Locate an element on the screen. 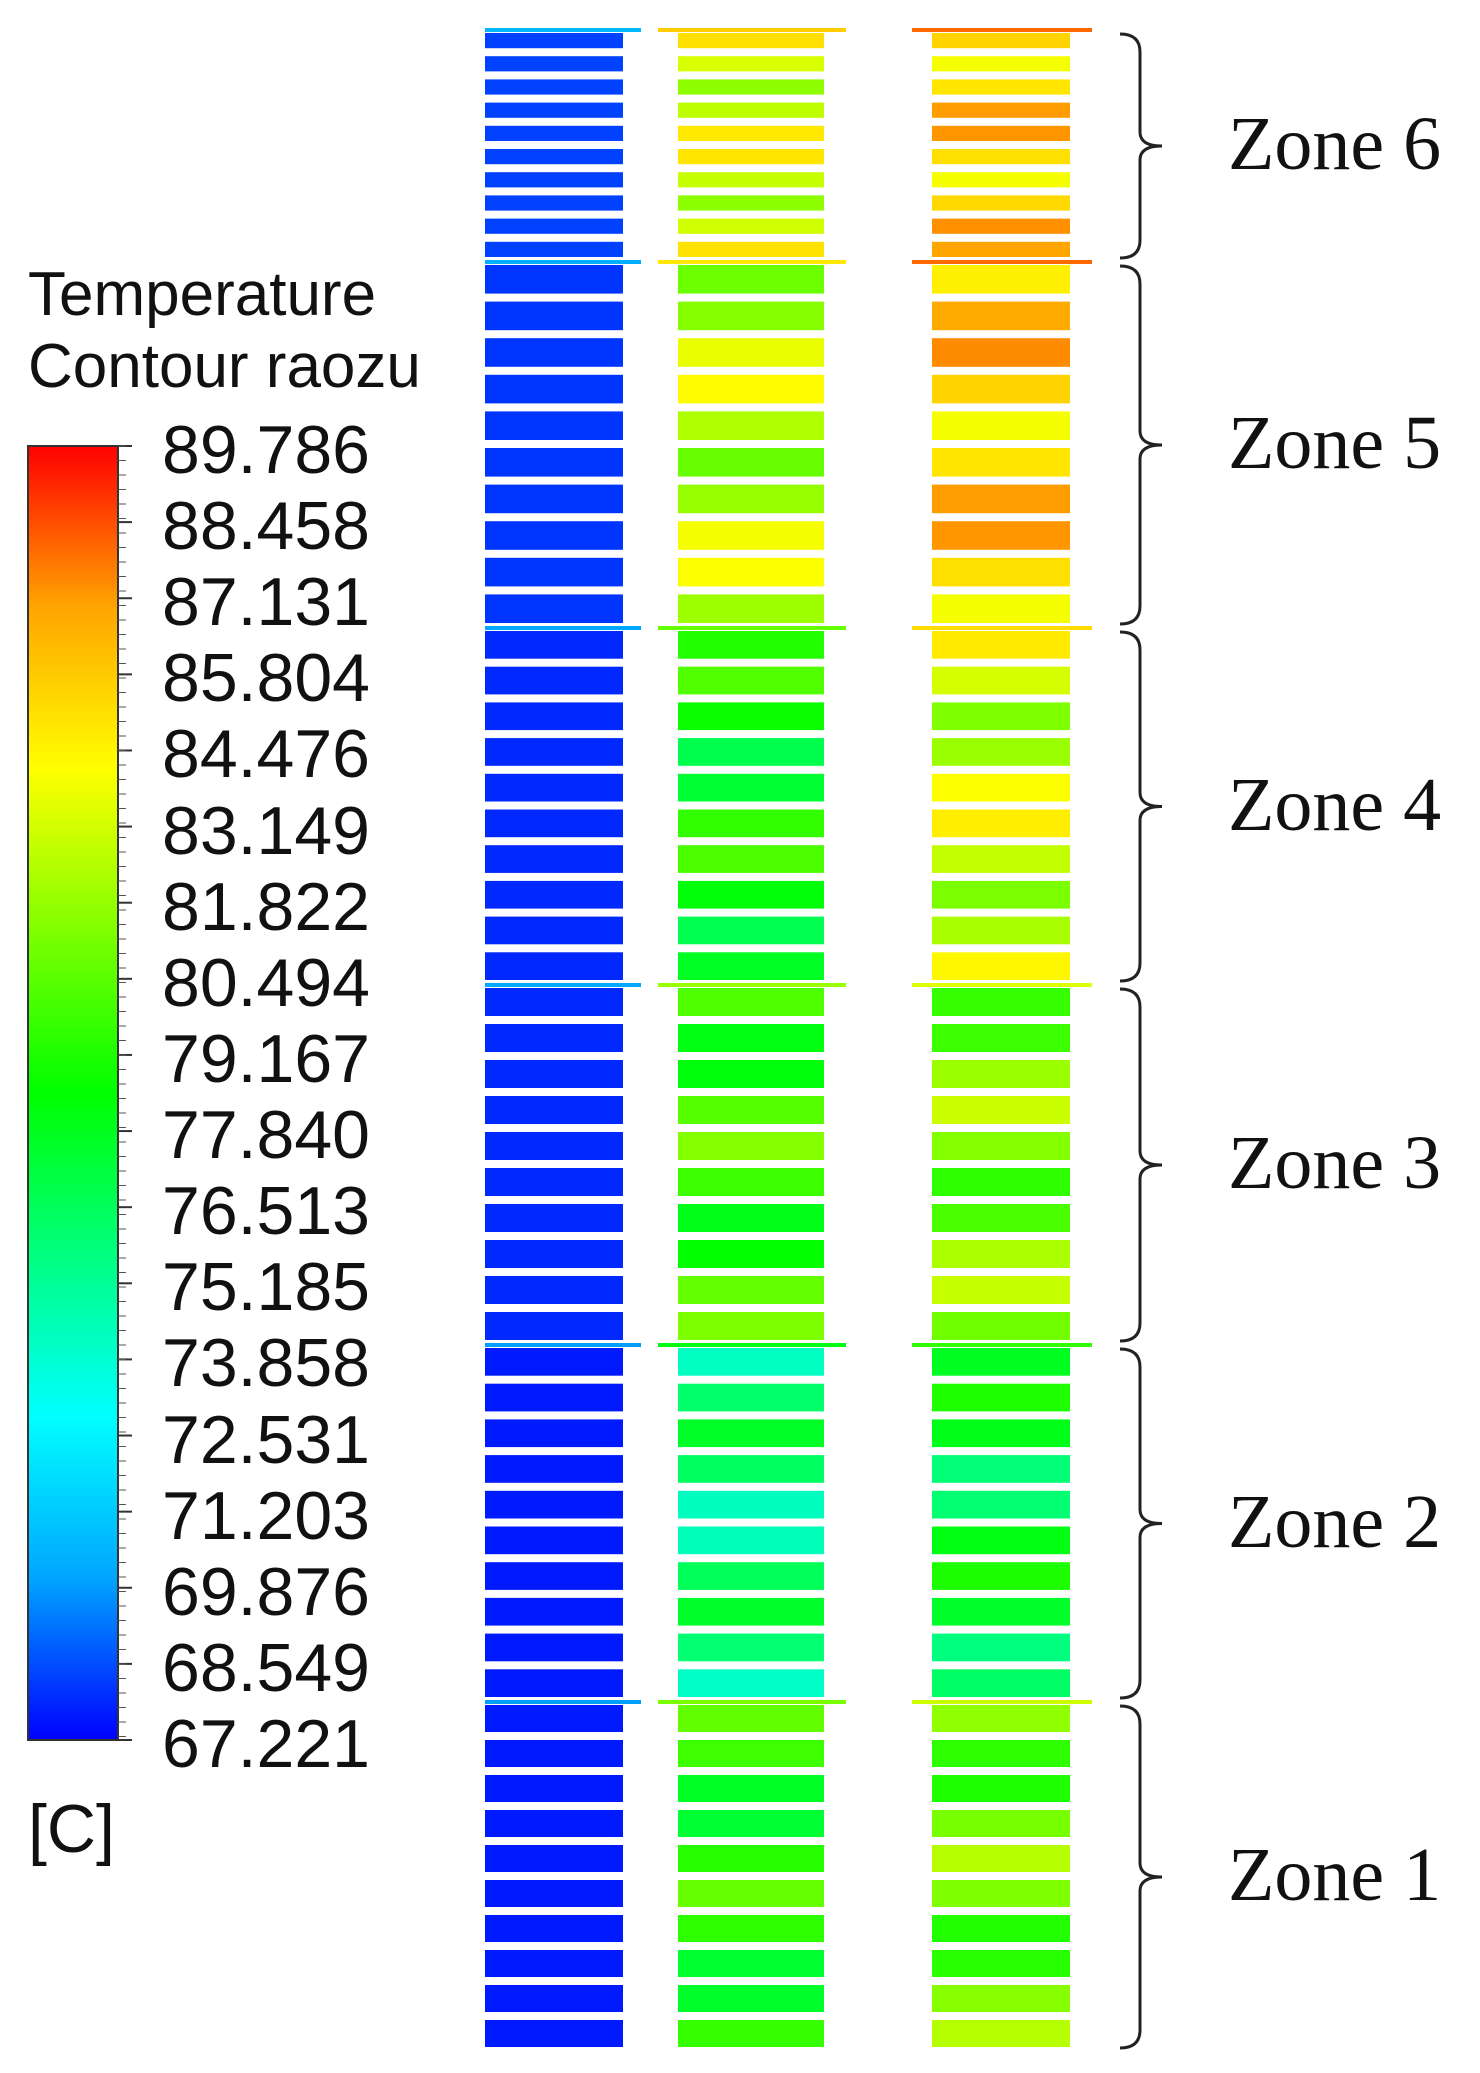 This screenshot has height=2073, width=1480. colorbar-tick-label: 79.167 is located at coordinates (266, 1058).